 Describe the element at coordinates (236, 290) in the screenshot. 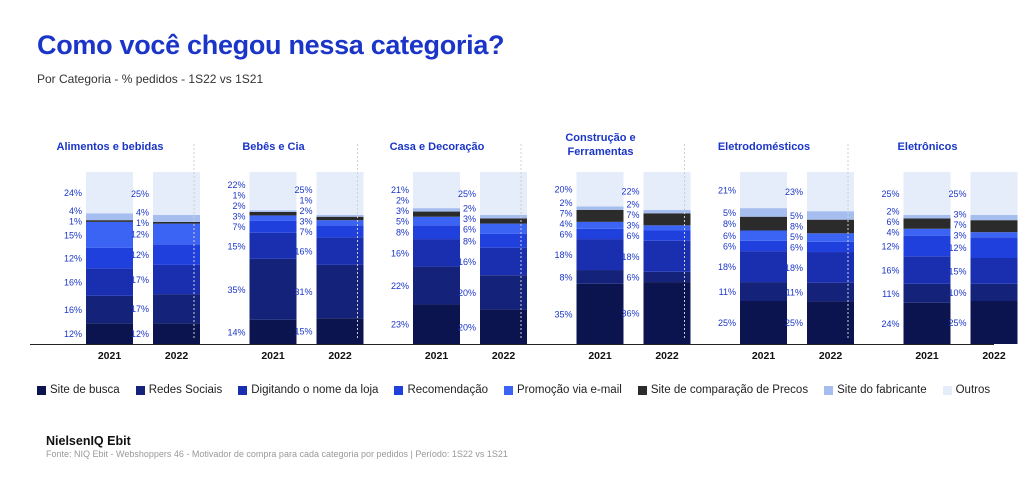

I see `data-label: 35%` at that location.